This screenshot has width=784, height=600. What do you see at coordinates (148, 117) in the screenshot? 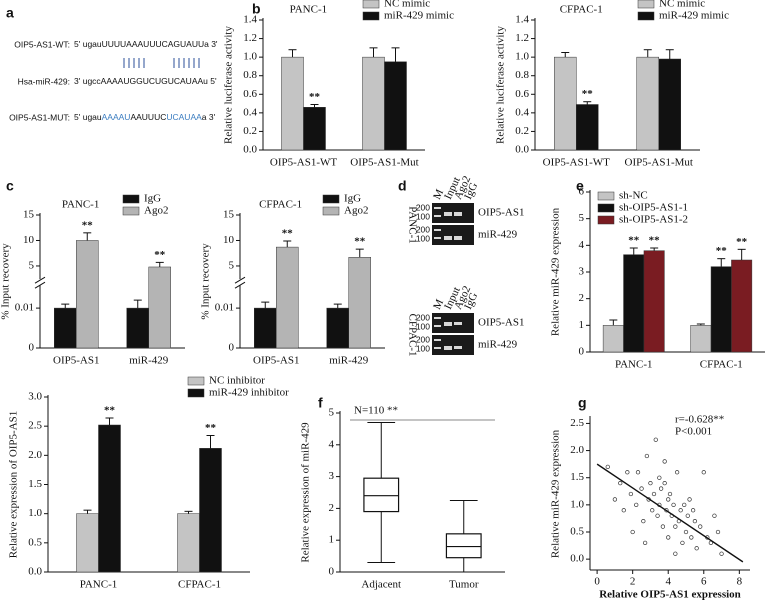
I see `sequence-part: AAUUUC` at bounding box center [148, 117].